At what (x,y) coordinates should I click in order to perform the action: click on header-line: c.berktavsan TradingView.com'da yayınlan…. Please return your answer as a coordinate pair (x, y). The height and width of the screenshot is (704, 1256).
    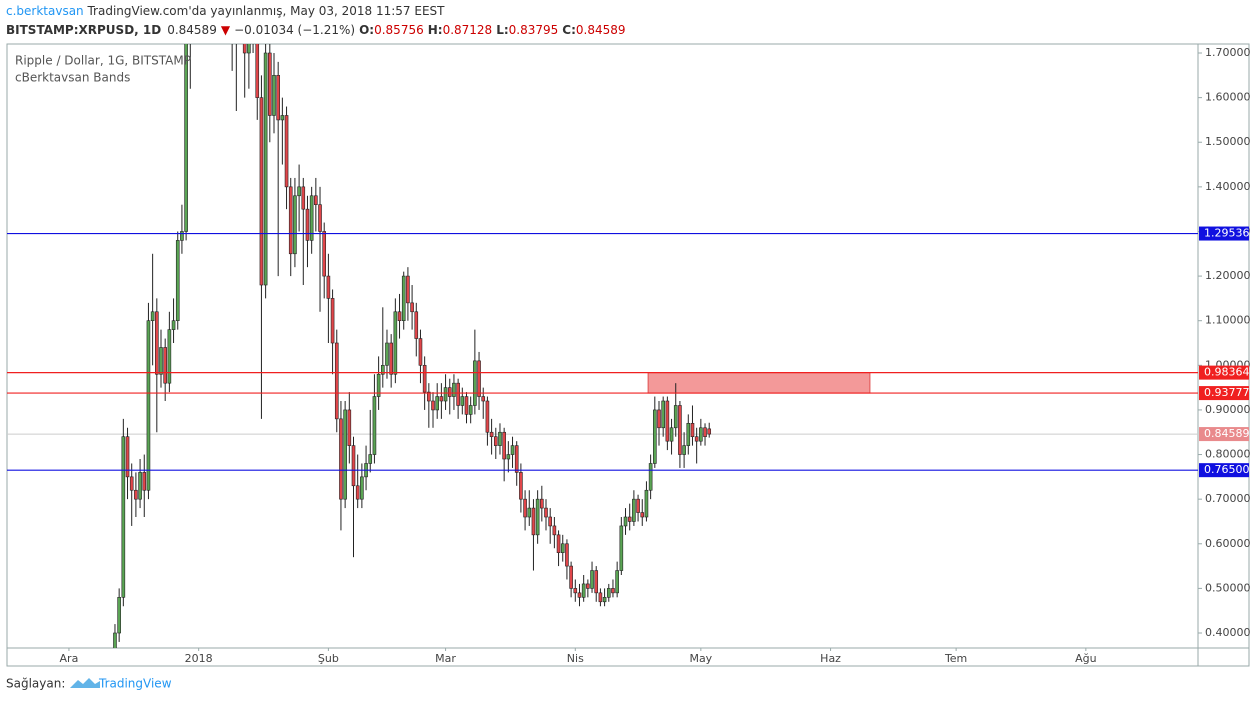
    Looking at the image, I should click on (225, 11).